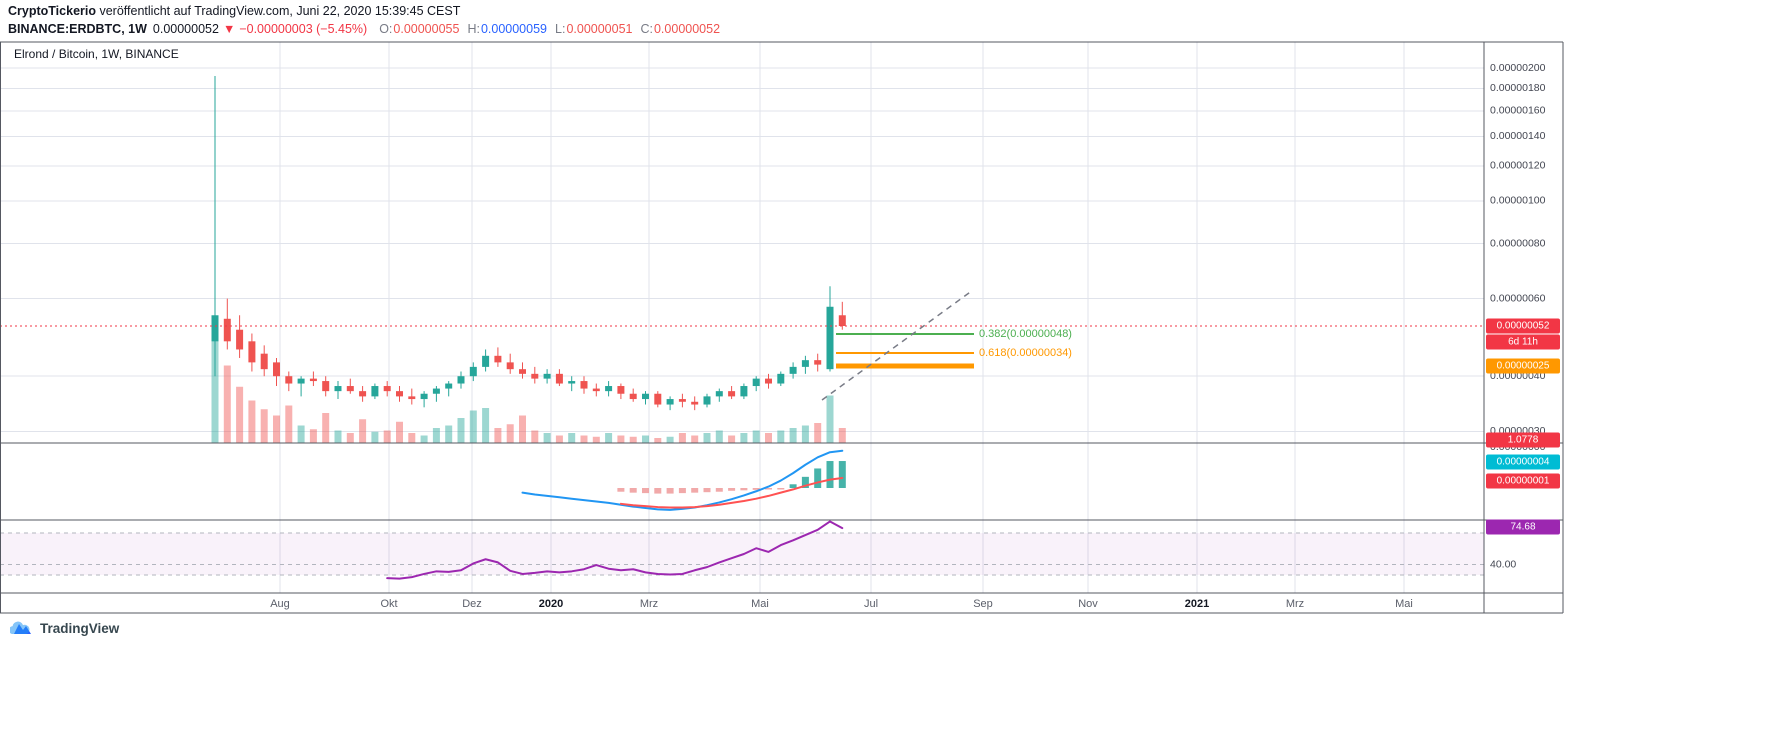 This screenshot has width=1771, height=731. What do you see at coordinates (1518, 298) in the screenshot?
I see `price-tick-label: 0.00000060` at bounding box center [1518, 298].